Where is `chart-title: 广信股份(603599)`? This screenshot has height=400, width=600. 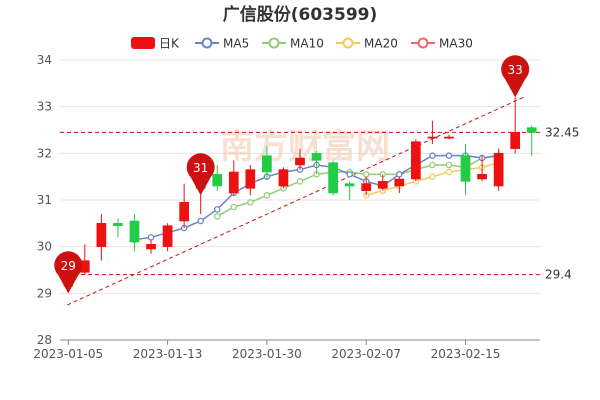 chart-title: 广信股份(603599) is located at coordinates (300, 14).